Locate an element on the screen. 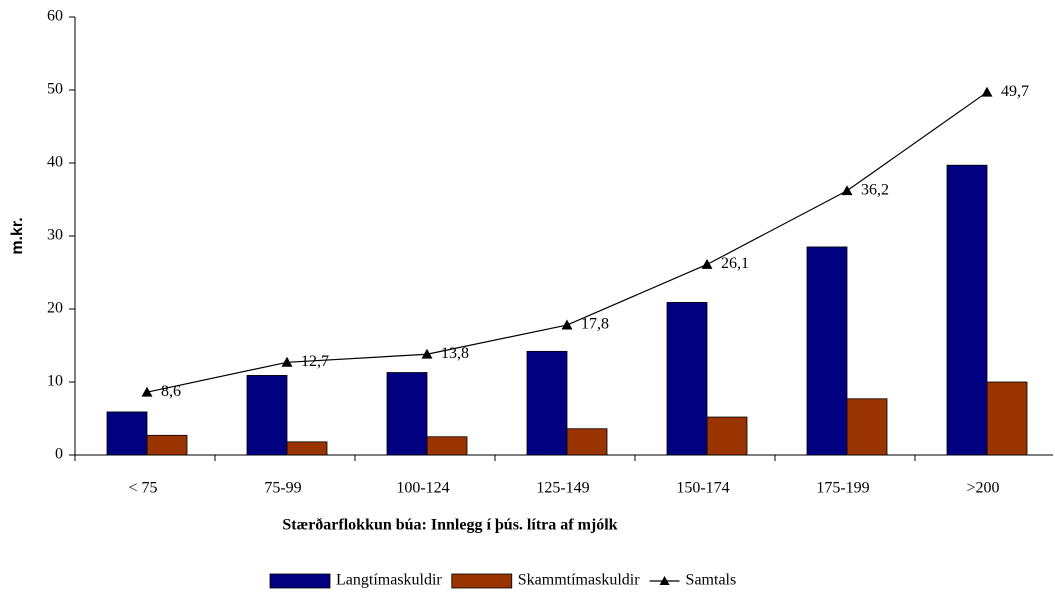 This screenshot has width=1055, height=597. data-label: 12,7 is located at coordinates (315, 361).